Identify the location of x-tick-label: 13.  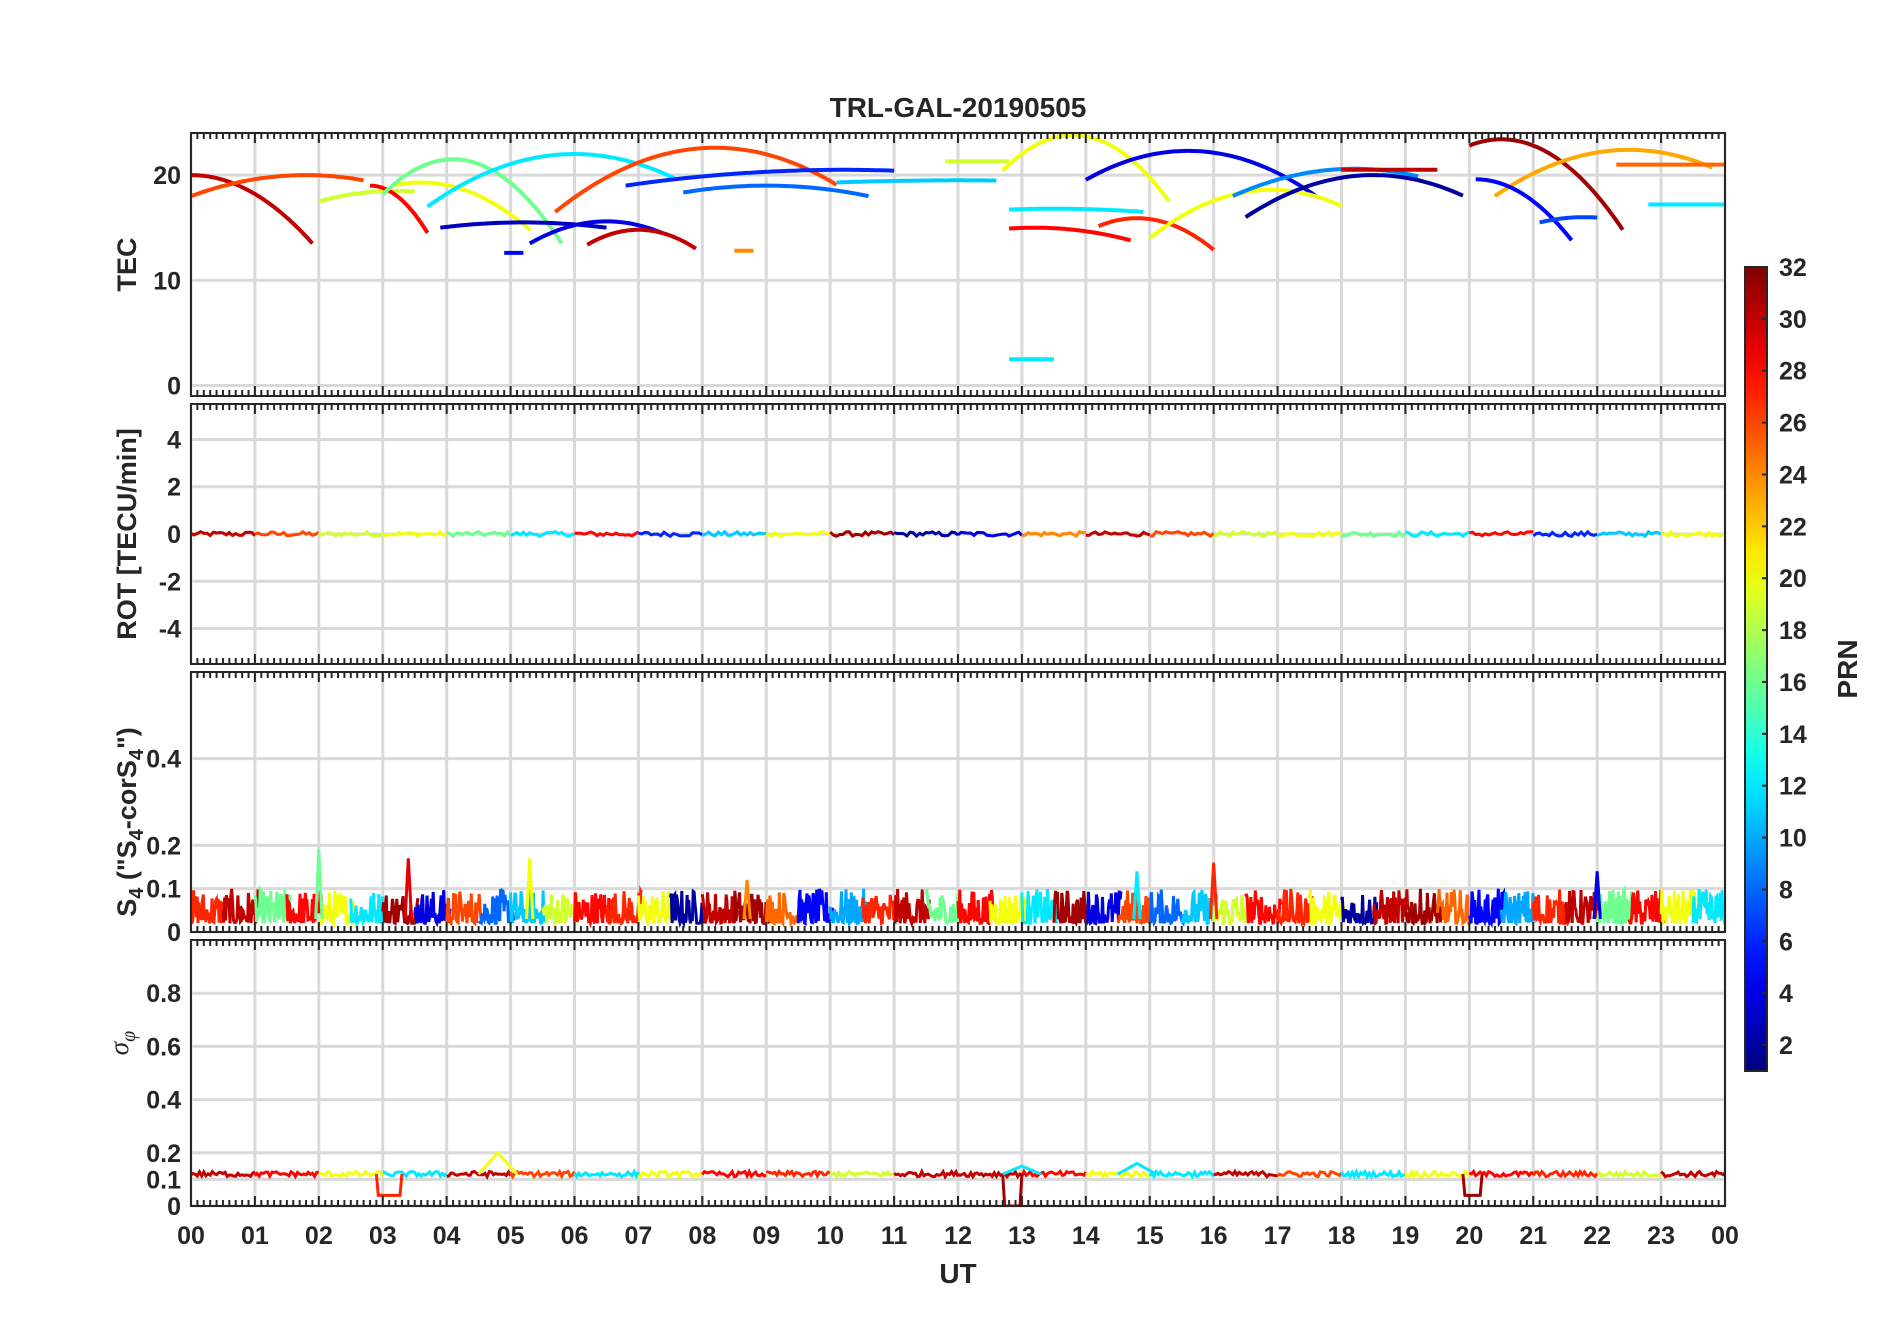
(1022, 1236).